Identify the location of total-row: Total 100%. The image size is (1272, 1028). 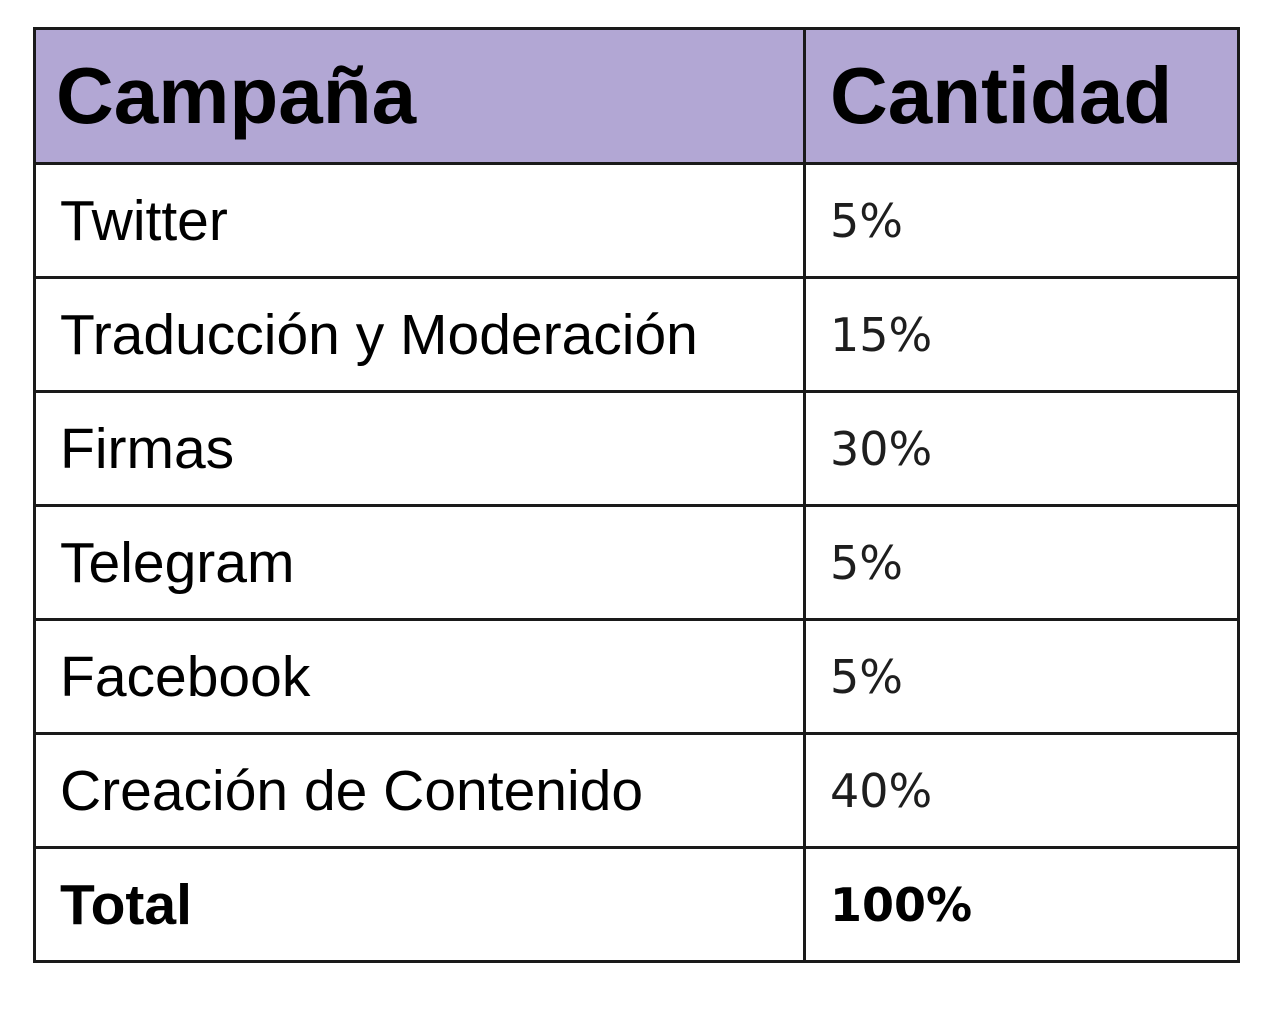
(636, 904).